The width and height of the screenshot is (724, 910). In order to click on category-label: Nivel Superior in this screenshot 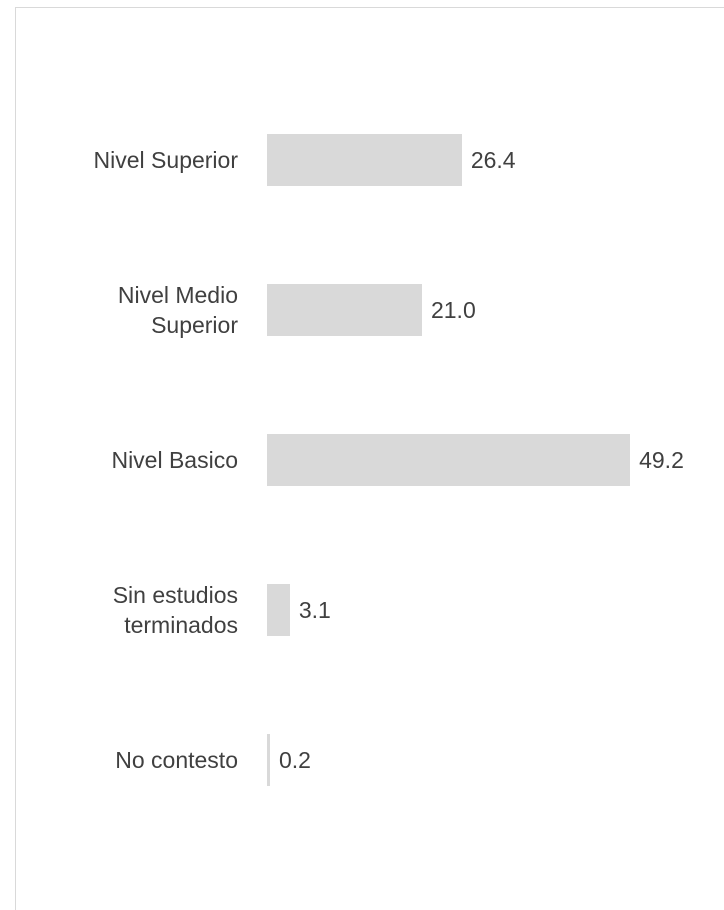, I will do `click(165, 160)`.